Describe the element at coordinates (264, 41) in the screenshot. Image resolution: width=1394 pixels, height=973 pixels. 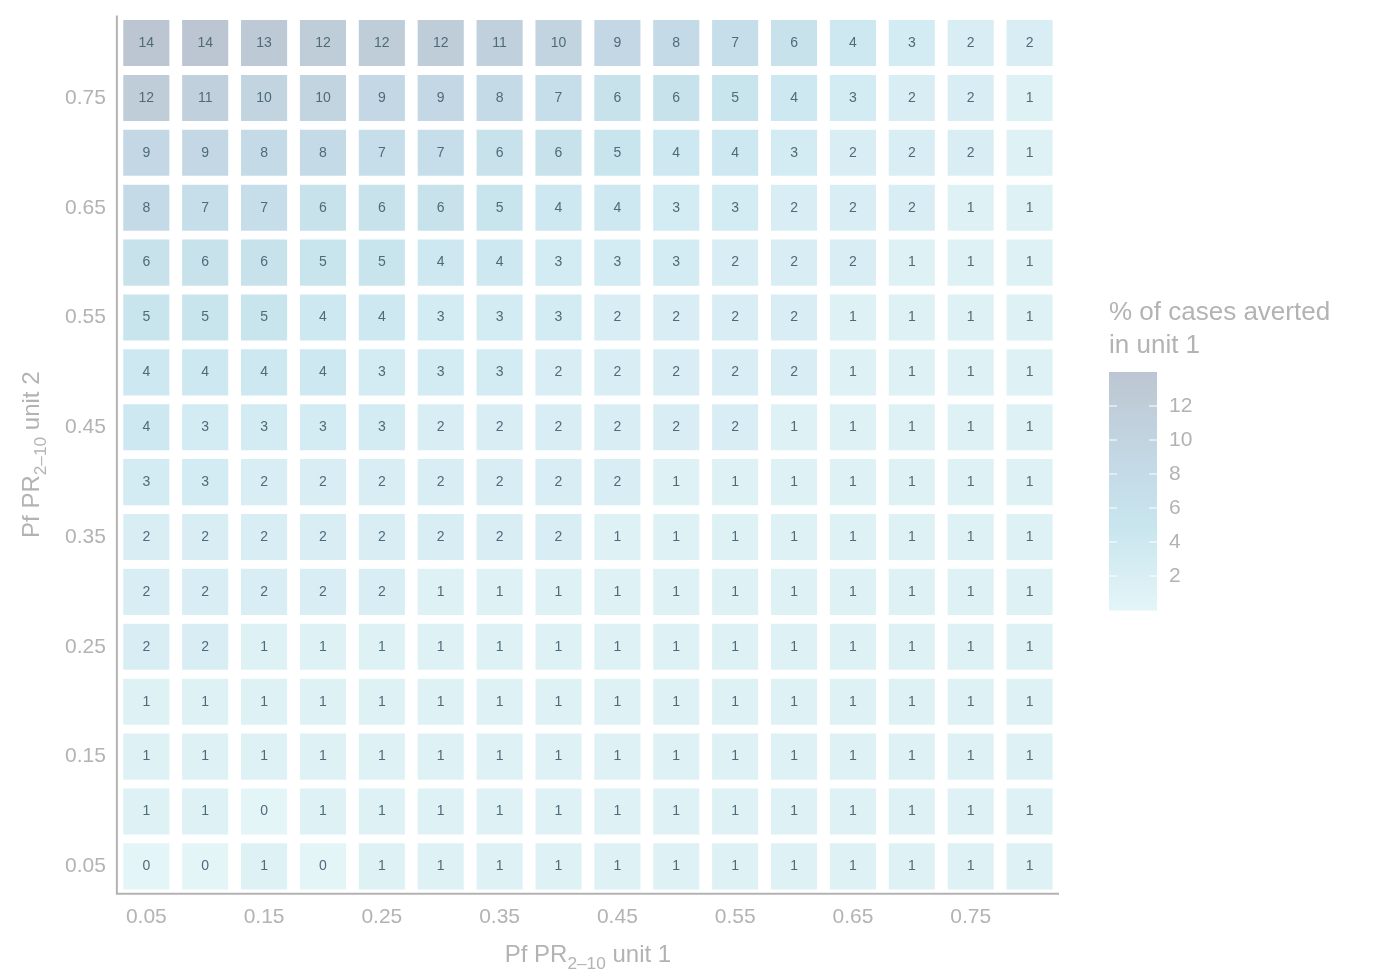
I see `data-label: 13` at that location.